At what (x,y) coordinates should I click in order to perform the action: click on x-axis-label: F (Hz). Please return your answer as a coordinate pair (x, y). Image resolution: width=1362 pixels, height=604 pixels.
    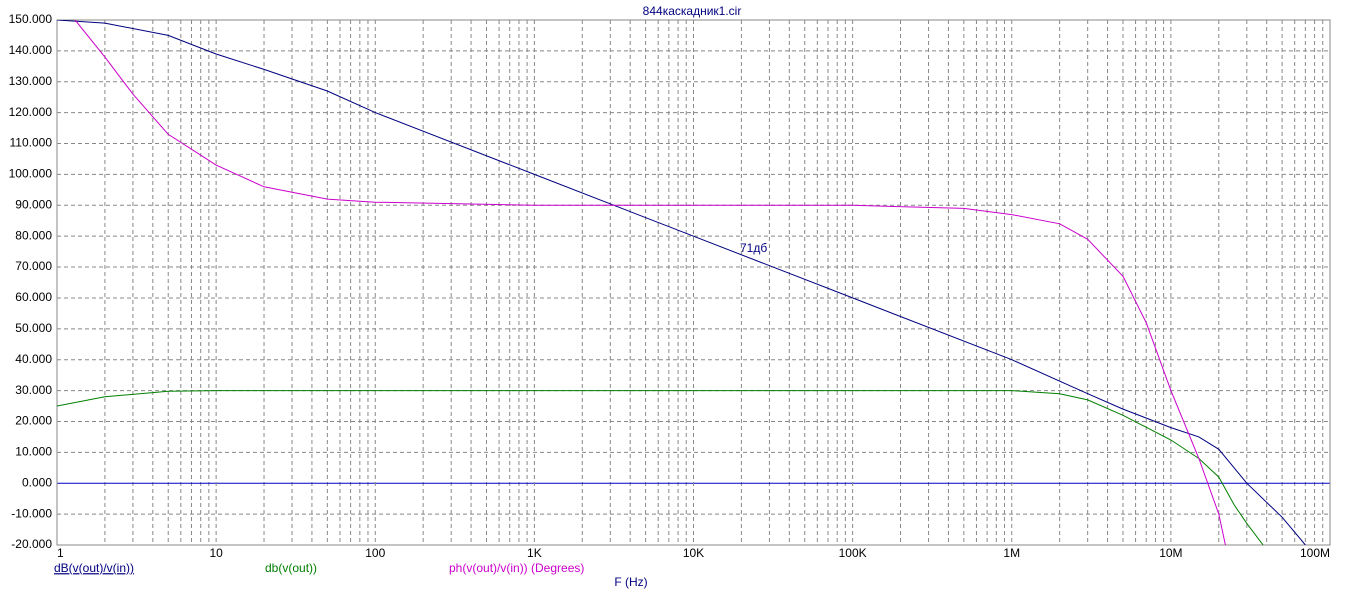
    Looking at the image, I should click on (630, 582).